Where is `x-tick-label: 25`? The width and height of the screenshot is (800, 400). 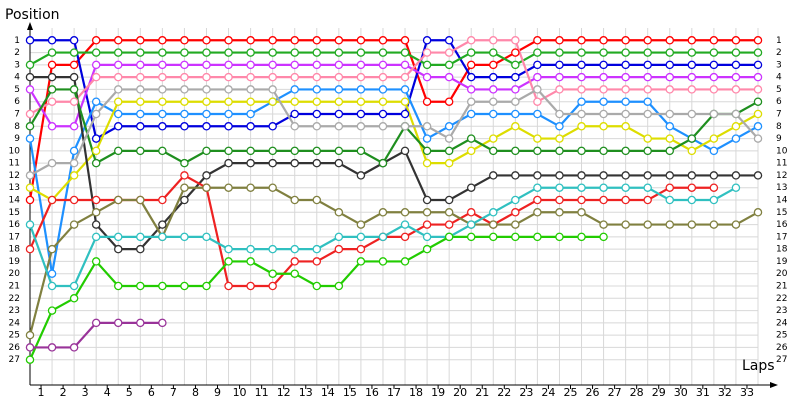 x-tick-label: 25 is located at coordinates (570, 392).